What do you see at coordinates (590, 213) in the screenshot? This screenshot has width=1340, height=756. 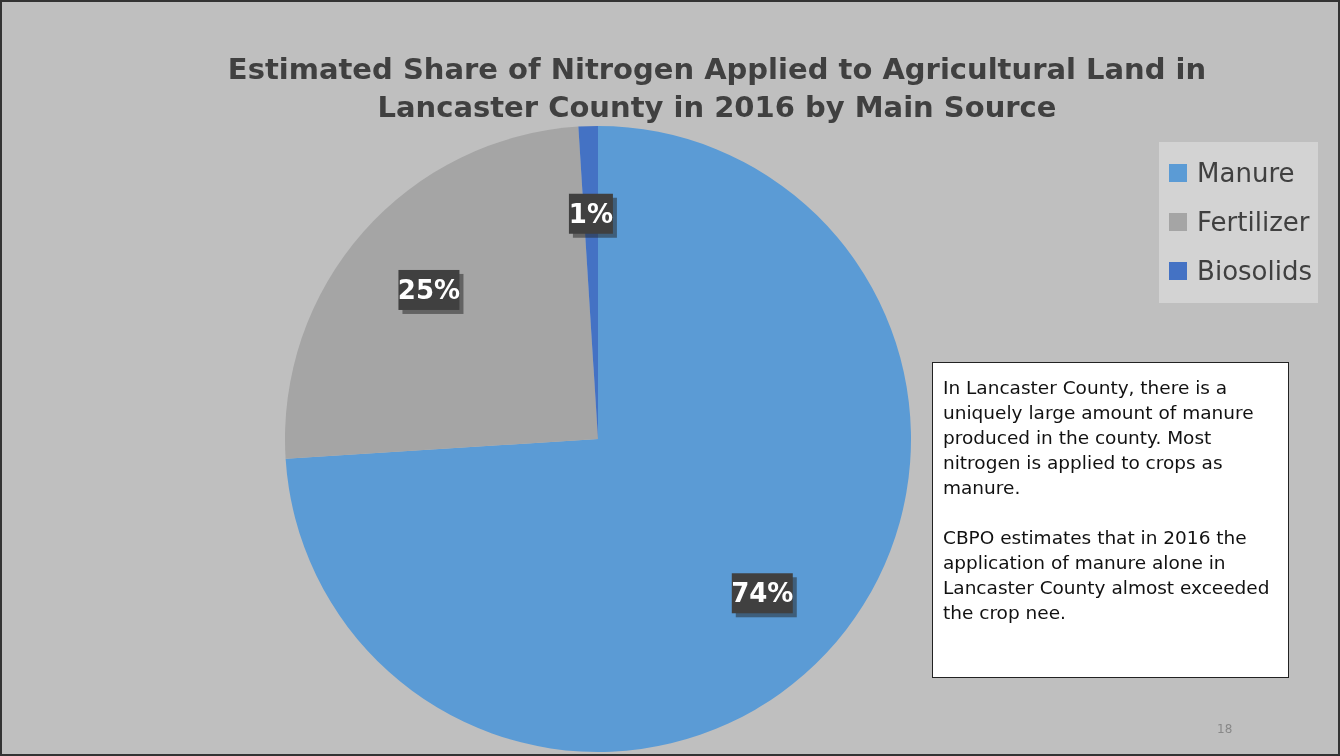 I see `data-label: 1%` at bounding box center [590, 213].